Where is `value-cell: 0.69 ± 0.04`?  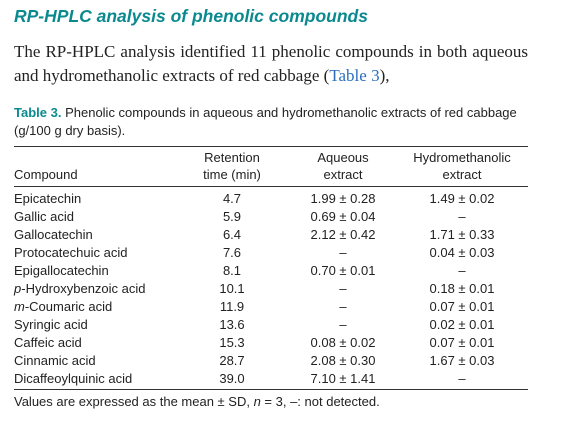 value-cell: 0.69 ± 0.04 is located at coordinates (343, 216).